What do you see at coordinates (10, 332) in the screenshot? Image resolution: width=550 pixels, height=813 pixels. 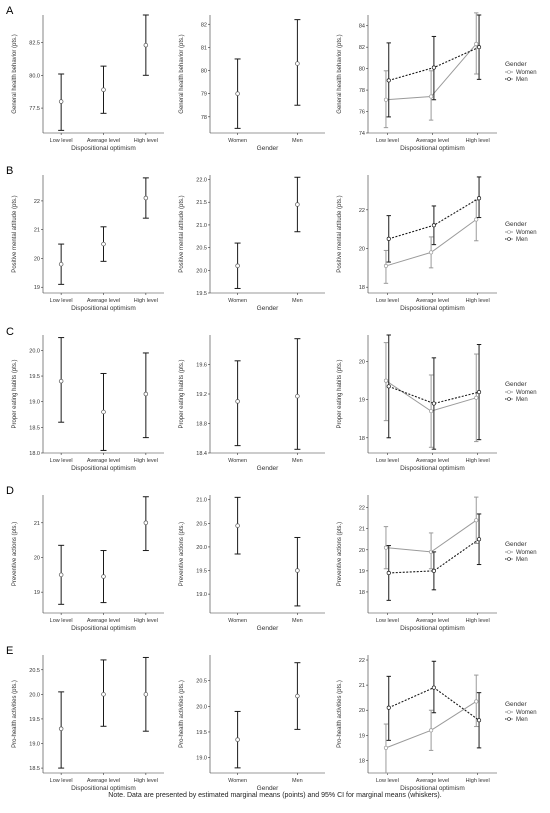 I see `panel-label-C: C` at bounding box center [10, 332].